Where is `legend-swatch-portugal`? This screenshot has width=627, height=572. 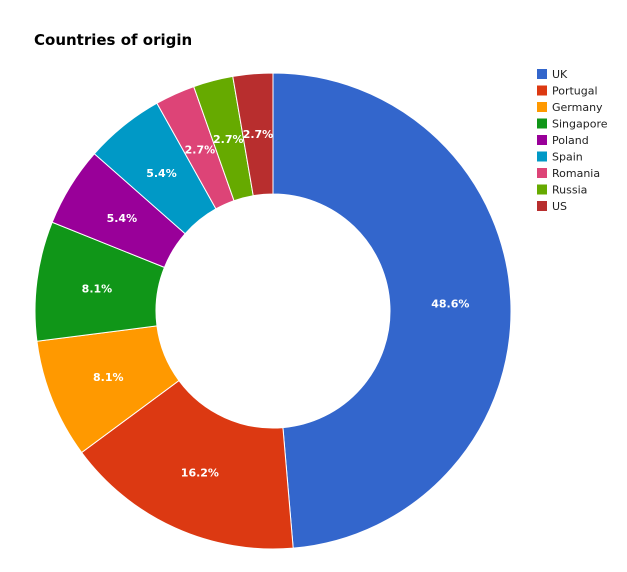 legend-swatch-portugal is located at coordinates (542, 90).